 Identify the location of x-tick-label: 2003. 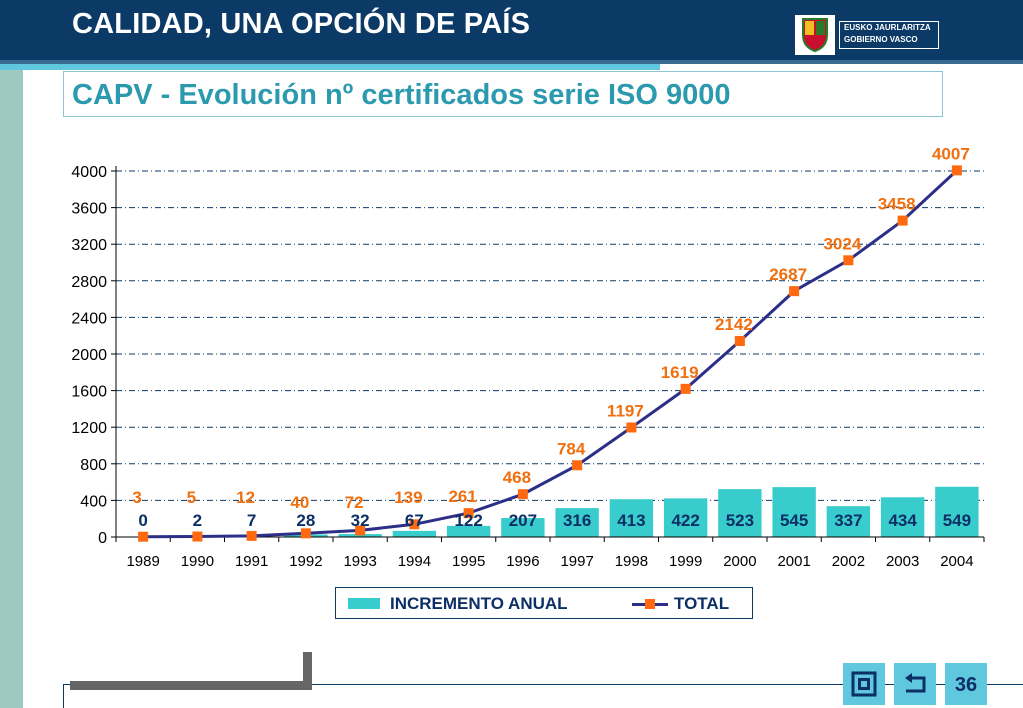
(902, 561).